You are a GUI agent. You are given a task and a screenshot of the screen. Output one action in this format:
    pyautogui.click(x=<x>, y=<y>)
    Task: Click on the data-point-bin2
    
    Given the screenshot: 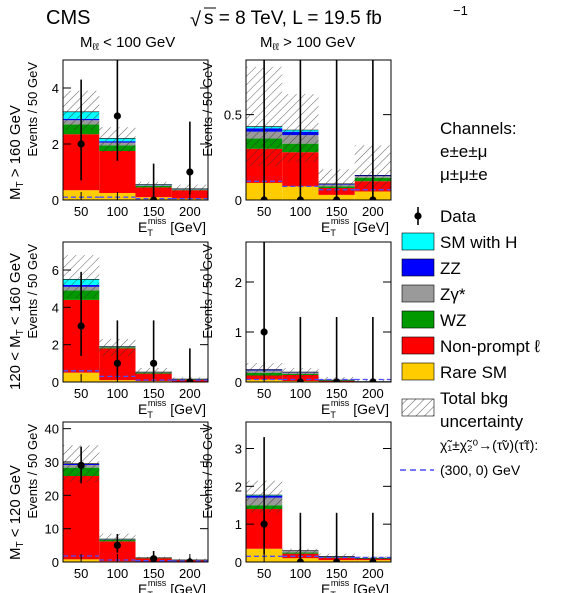 What is the action you would take?
    pyautogui.click(x=154, y=363)
    